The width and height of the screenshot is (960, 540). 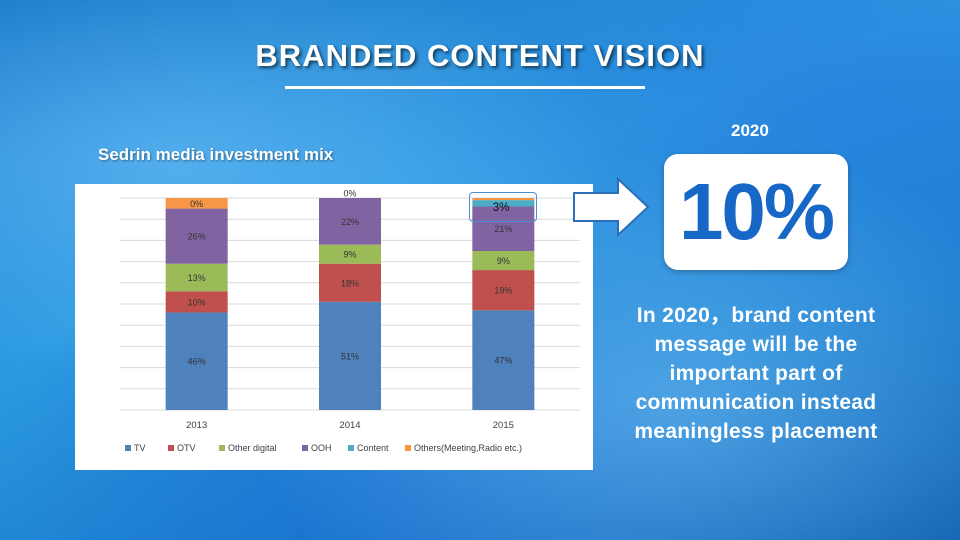 I want to click on legend-label: Other digital, so click(x=252, y=448).